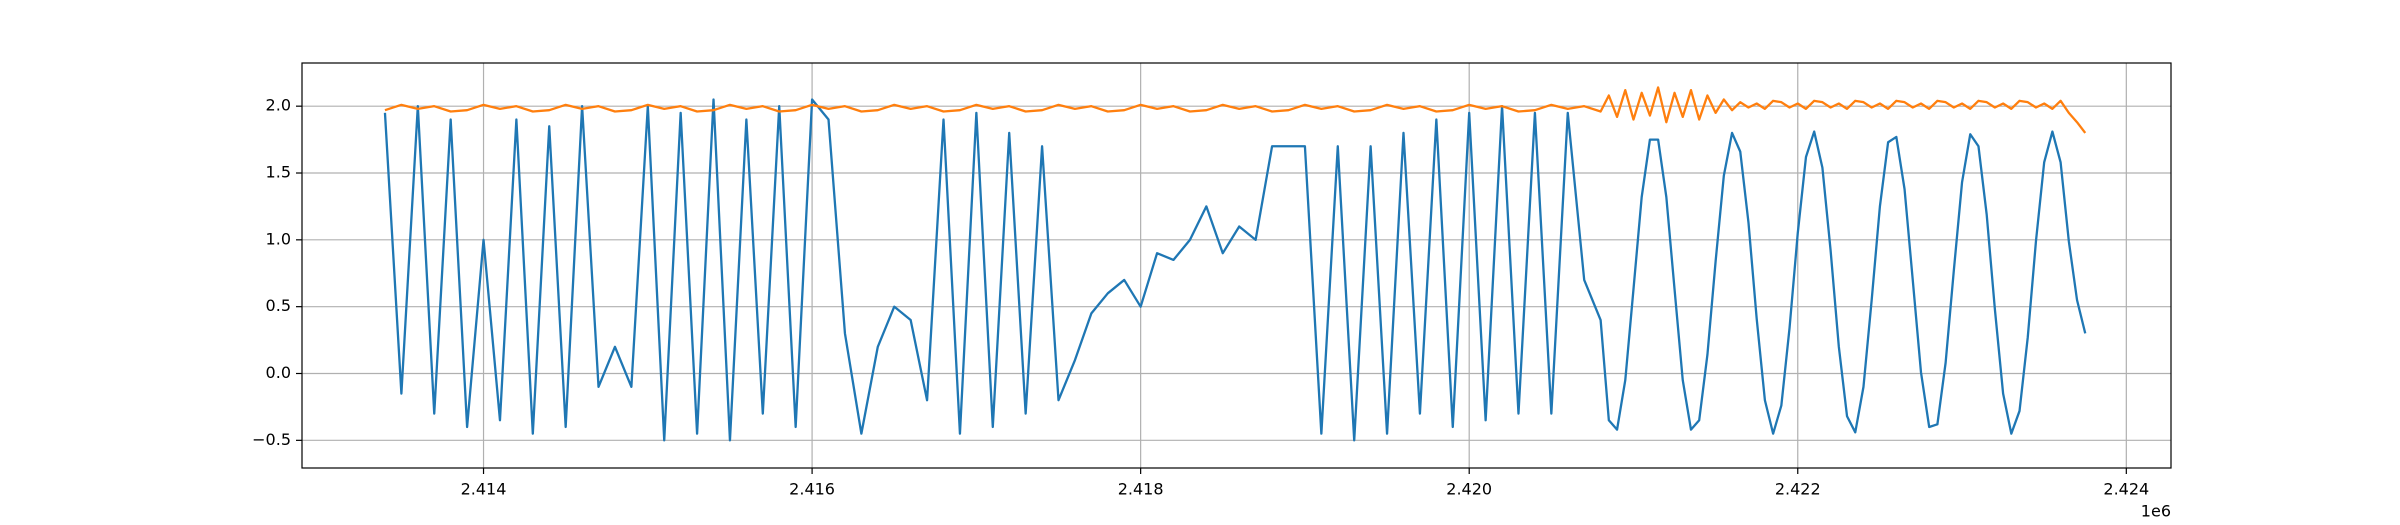  I want to click on y-tick-label: 1.0, so click(278, 238).